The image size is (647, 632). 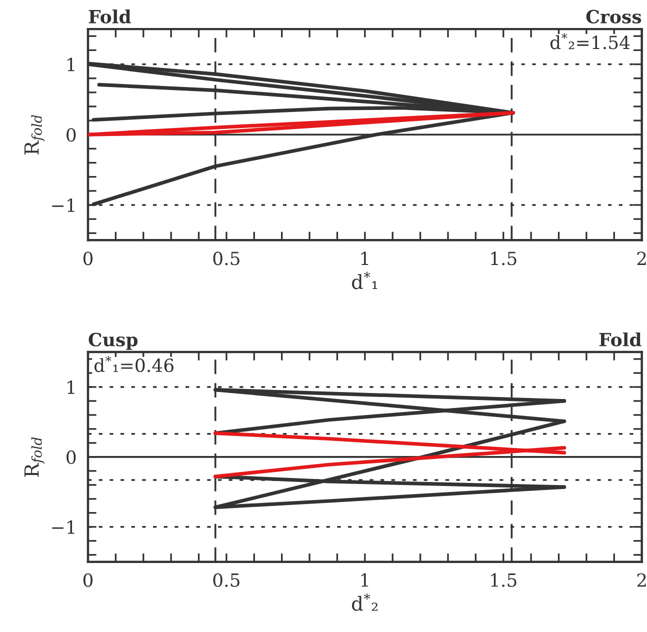 What do you see at coordinates (134, 364) in the screenshot?
I see `annotation: d$^{*}$₁=0.46` at bounding box center [134, 364].